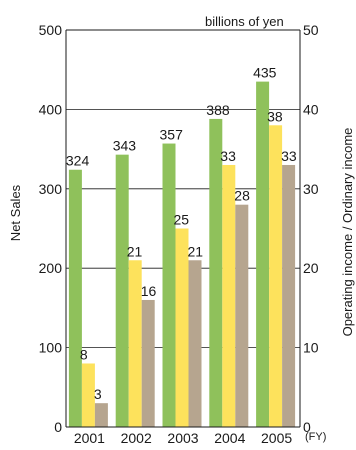 Image resolution: width=356 pixels, height=450 pixels. Describe the element at coordinates (265, 73) in the screenshot. I see `net-sales-value-label: 435` at that location.